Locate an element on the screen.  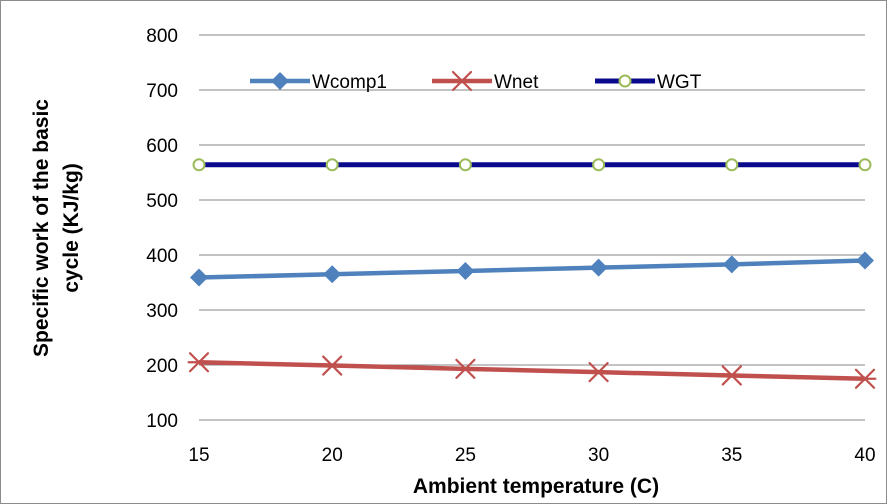
y-tick-labels: 100 200 300 400 500 600 700 800 is located at coordinates (162, 229).